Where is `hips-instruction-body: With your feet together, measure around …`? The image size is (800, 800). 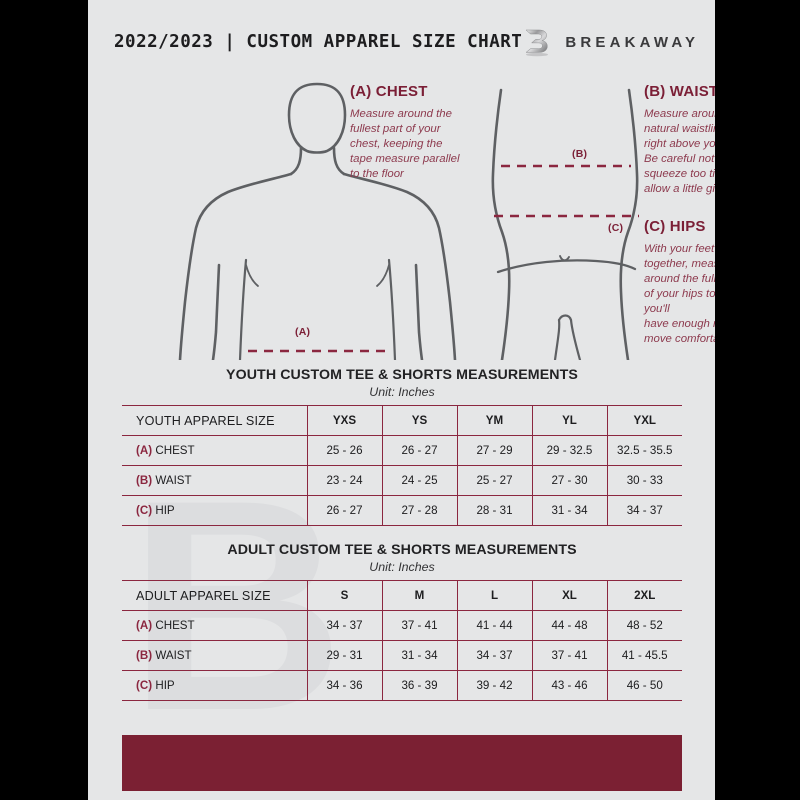 hips-instruction-body: With your feet together, measure around … is located at coordinates (679, 294).